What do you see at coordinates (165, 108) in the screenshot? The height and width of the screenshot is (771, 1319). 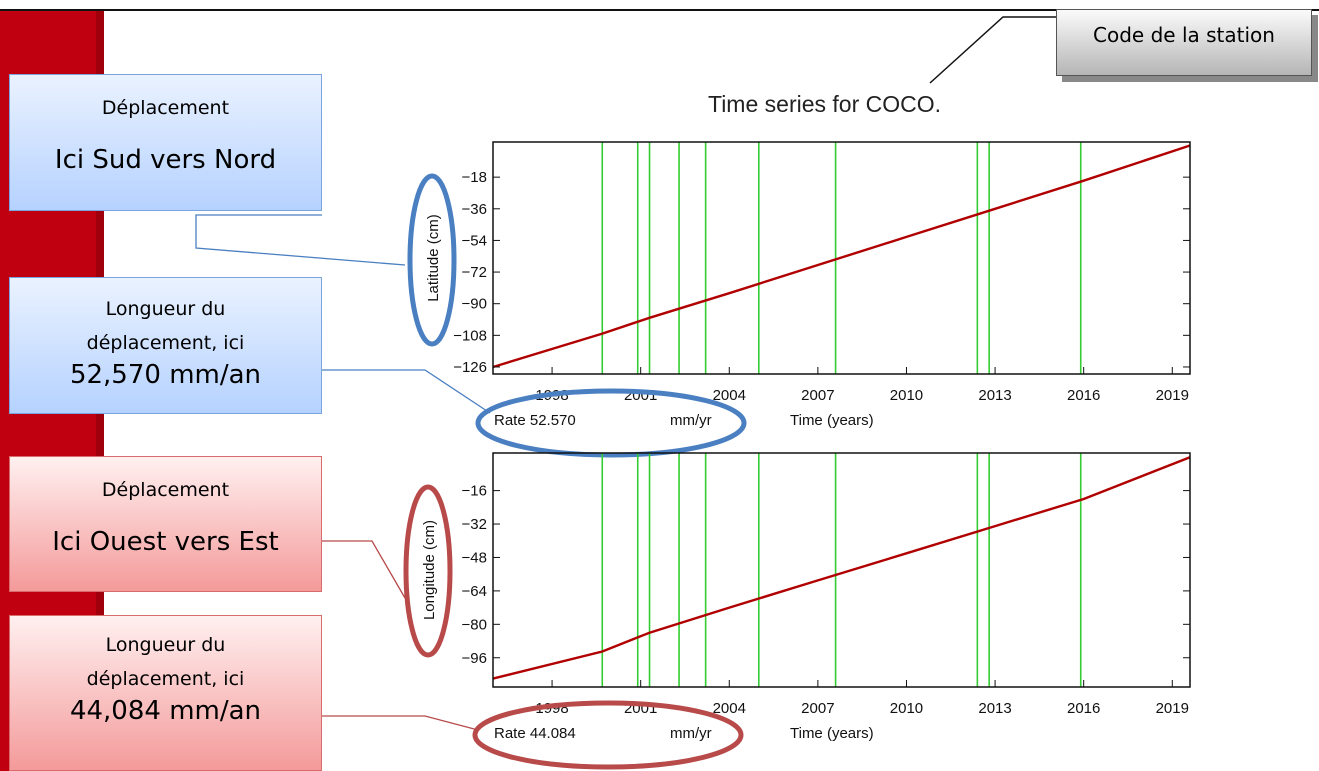 I see `latitude-heading: Déplacement` at bounding box center [165, 108].